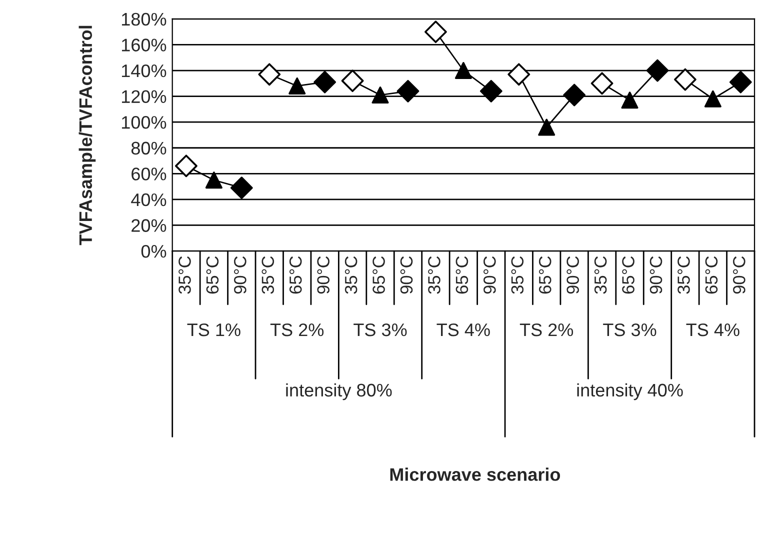 Image resolution: width=766 pixels, height=541 pixels. What do you see at coordinates (144, 19) in the screenshot?
I see `y-tick-label: 180%` at bounding box center [144, 19].